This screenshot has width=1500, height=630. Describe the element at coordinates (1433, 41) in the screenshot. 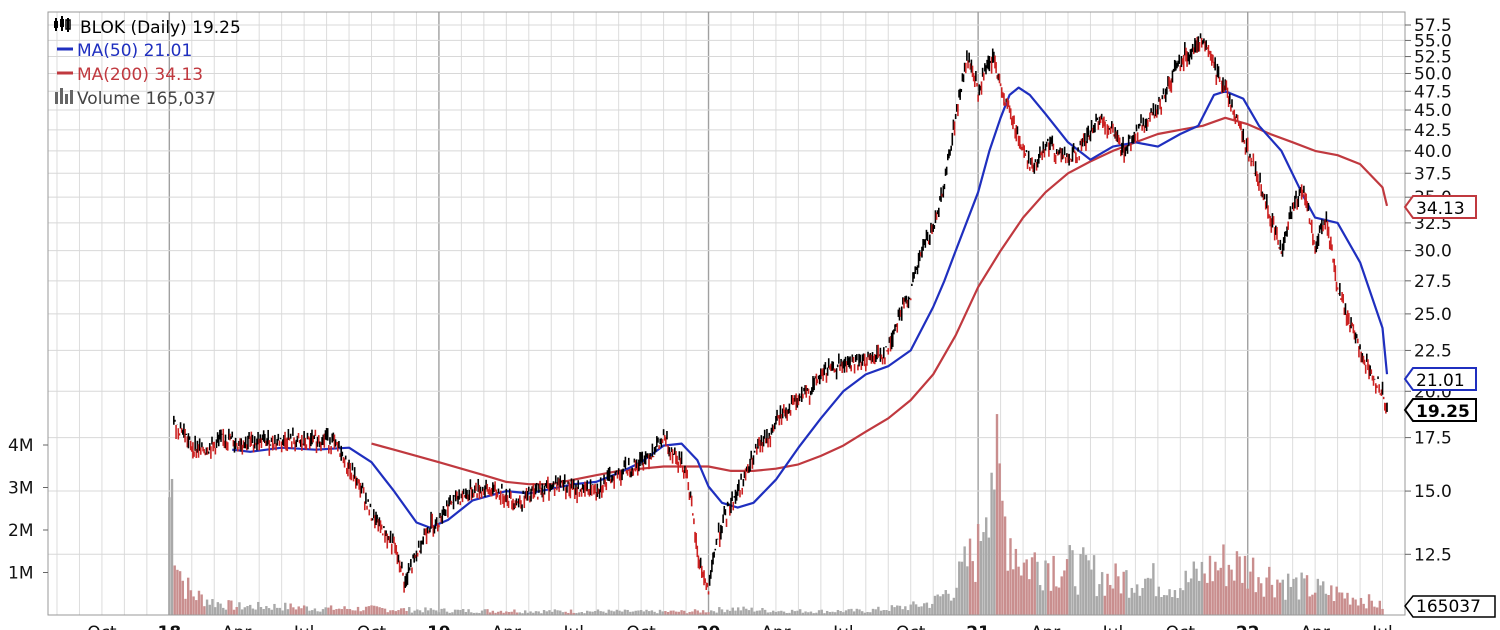

I see `price-tick-label: 55.0` at that location.